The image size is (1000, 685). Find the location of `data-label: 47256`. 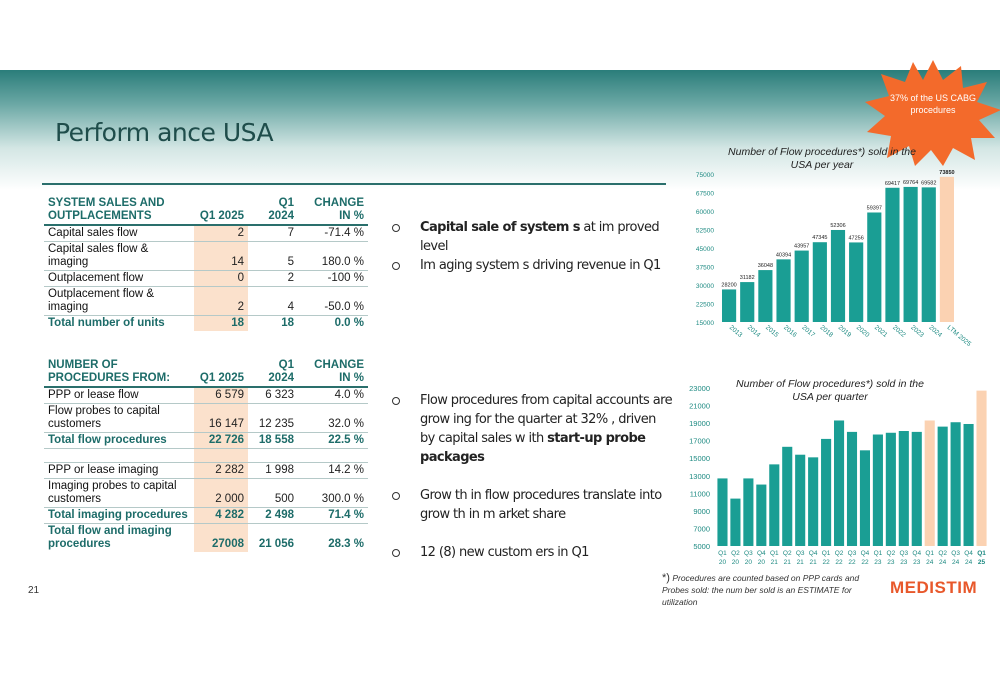

data-label: 47256 is located at coordinates (856, 238).